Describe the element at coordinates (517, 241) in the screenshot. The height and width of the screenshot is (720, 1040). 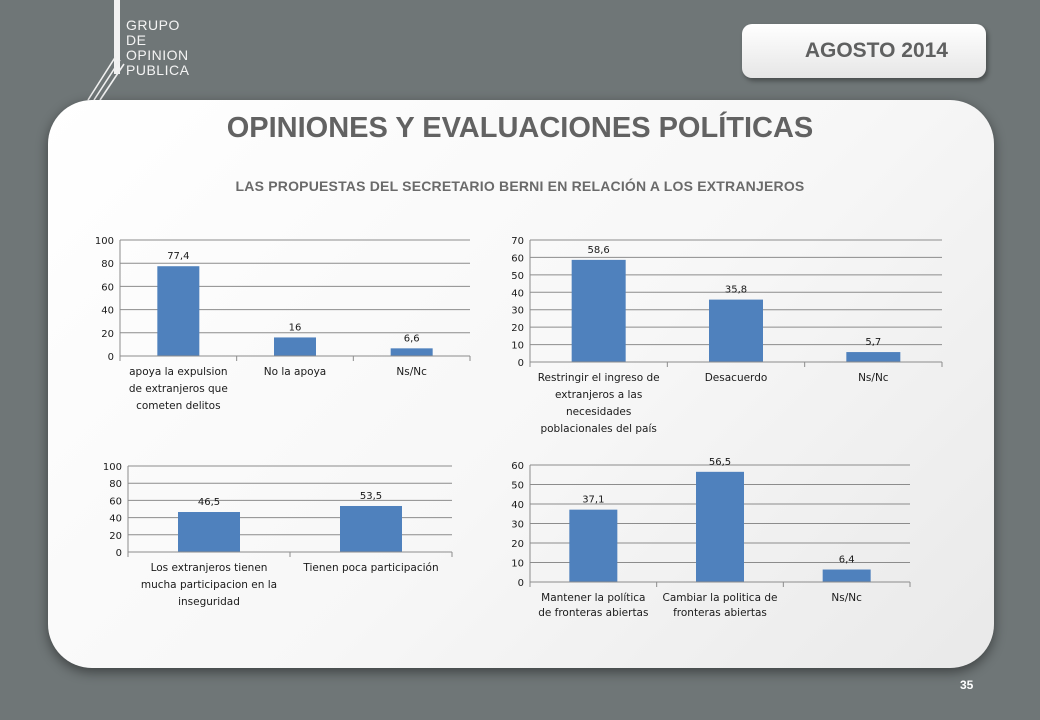
I see `y-tick-label: 70` at that location.